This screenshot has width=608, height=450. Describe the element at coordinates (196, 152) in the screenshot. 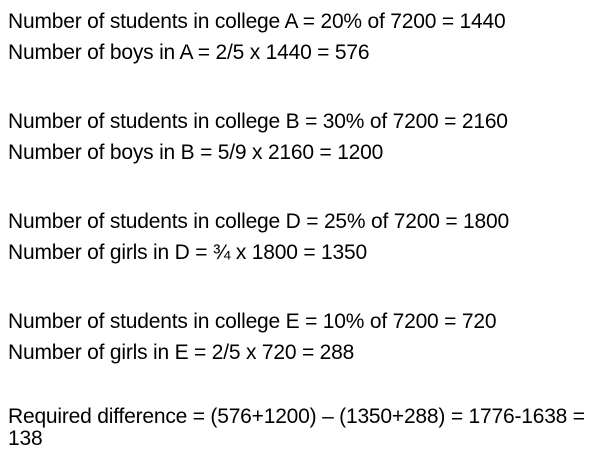

I see `boys-college-b-line: Number of boys in B = 5/9 x 2160 = 1200` at that location.